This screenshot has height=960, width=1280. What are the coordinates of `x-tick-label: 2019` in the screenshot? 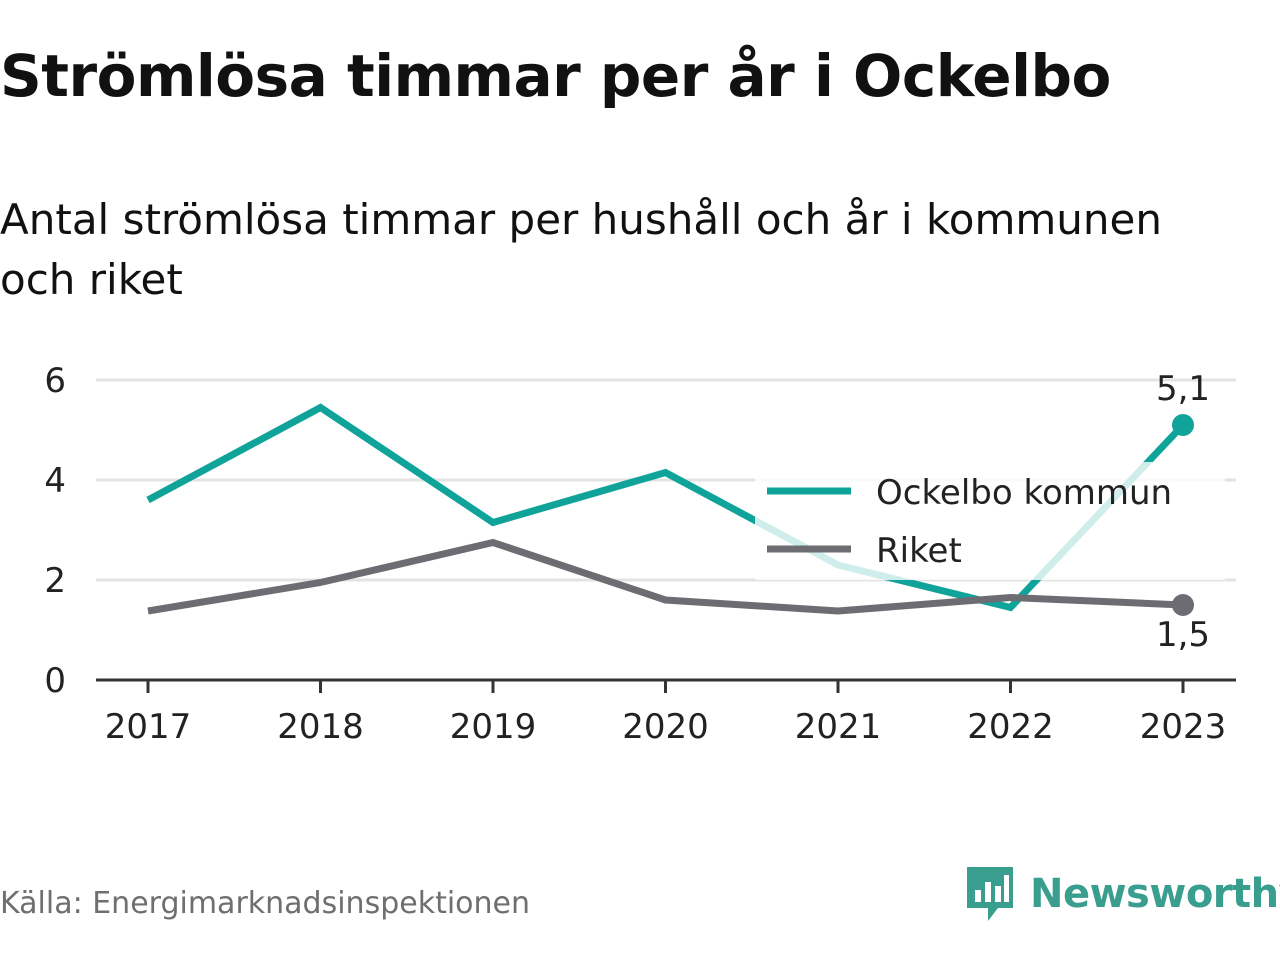 It's located at (493, 727).